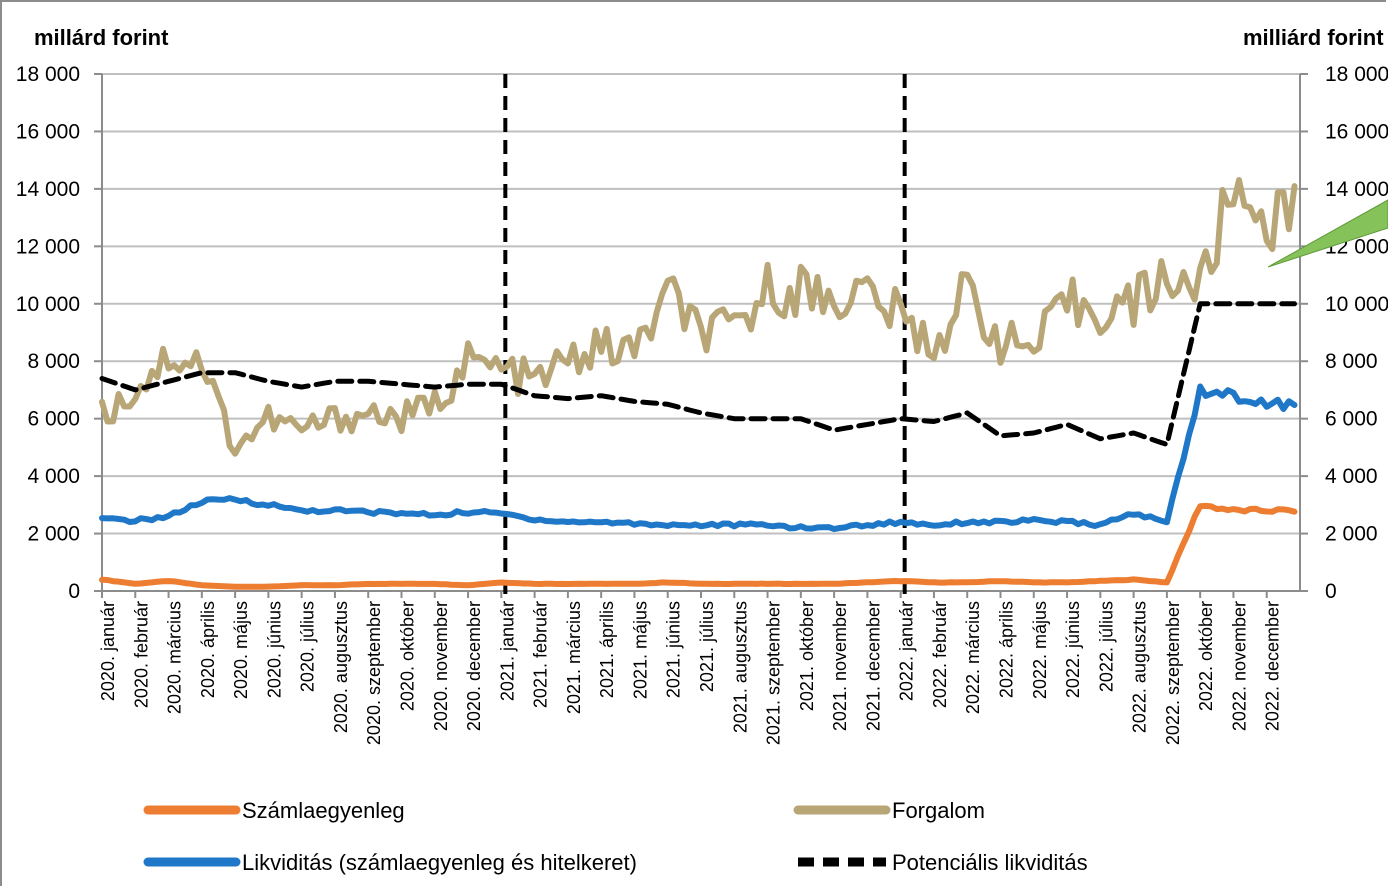  What do you see at coordinates (574, 657) in the screenshot?
I see `x-tick-label: 2021. március` at bounding box center [574, 657].